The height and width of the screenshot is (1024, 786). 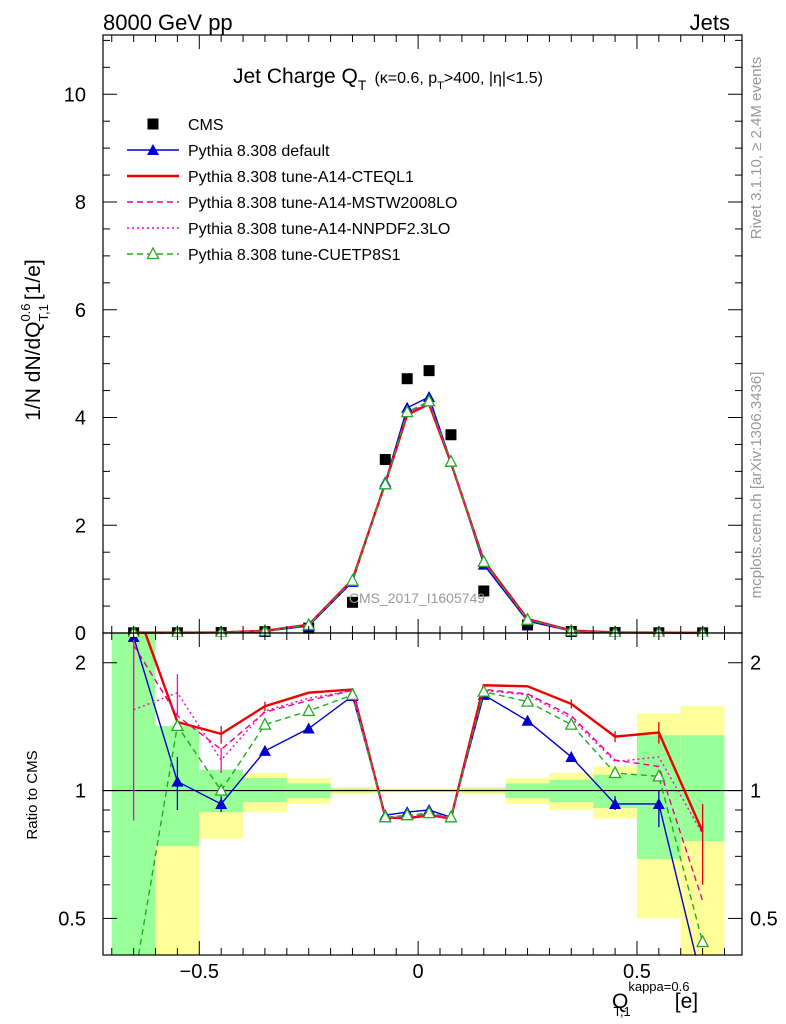 What do you see at coordinates (301, 177) in the screenshot?
I see `legend-label-2: Pythia 8.308 tune-A14-CTEQL1` at bounding box center [301, 177].